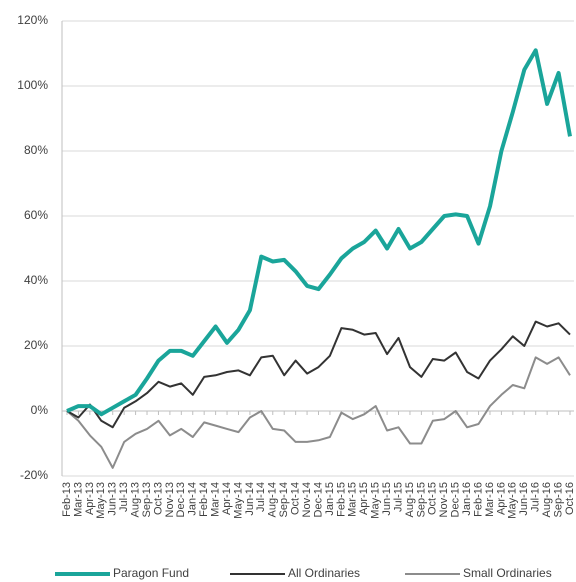 The height and width of the screenshot is (582, 576). What do you see at coordinates (376, 500) in the screenshot?
I see `x-tick-label: May-15` at bounding box center [376, 500].